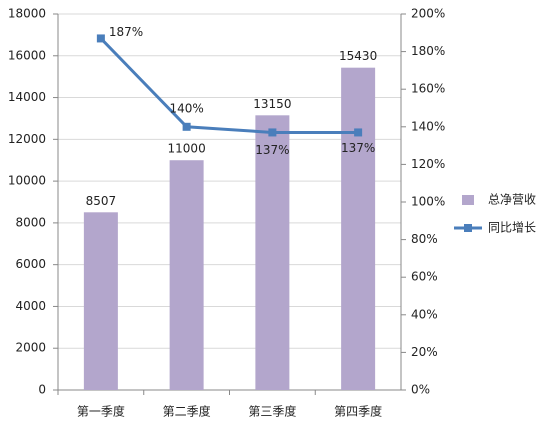 The image size is (556, 431). Describe the element at coordinates (424, 352) in the screenshot. I see `y2-tick-label: 20%` at that location.